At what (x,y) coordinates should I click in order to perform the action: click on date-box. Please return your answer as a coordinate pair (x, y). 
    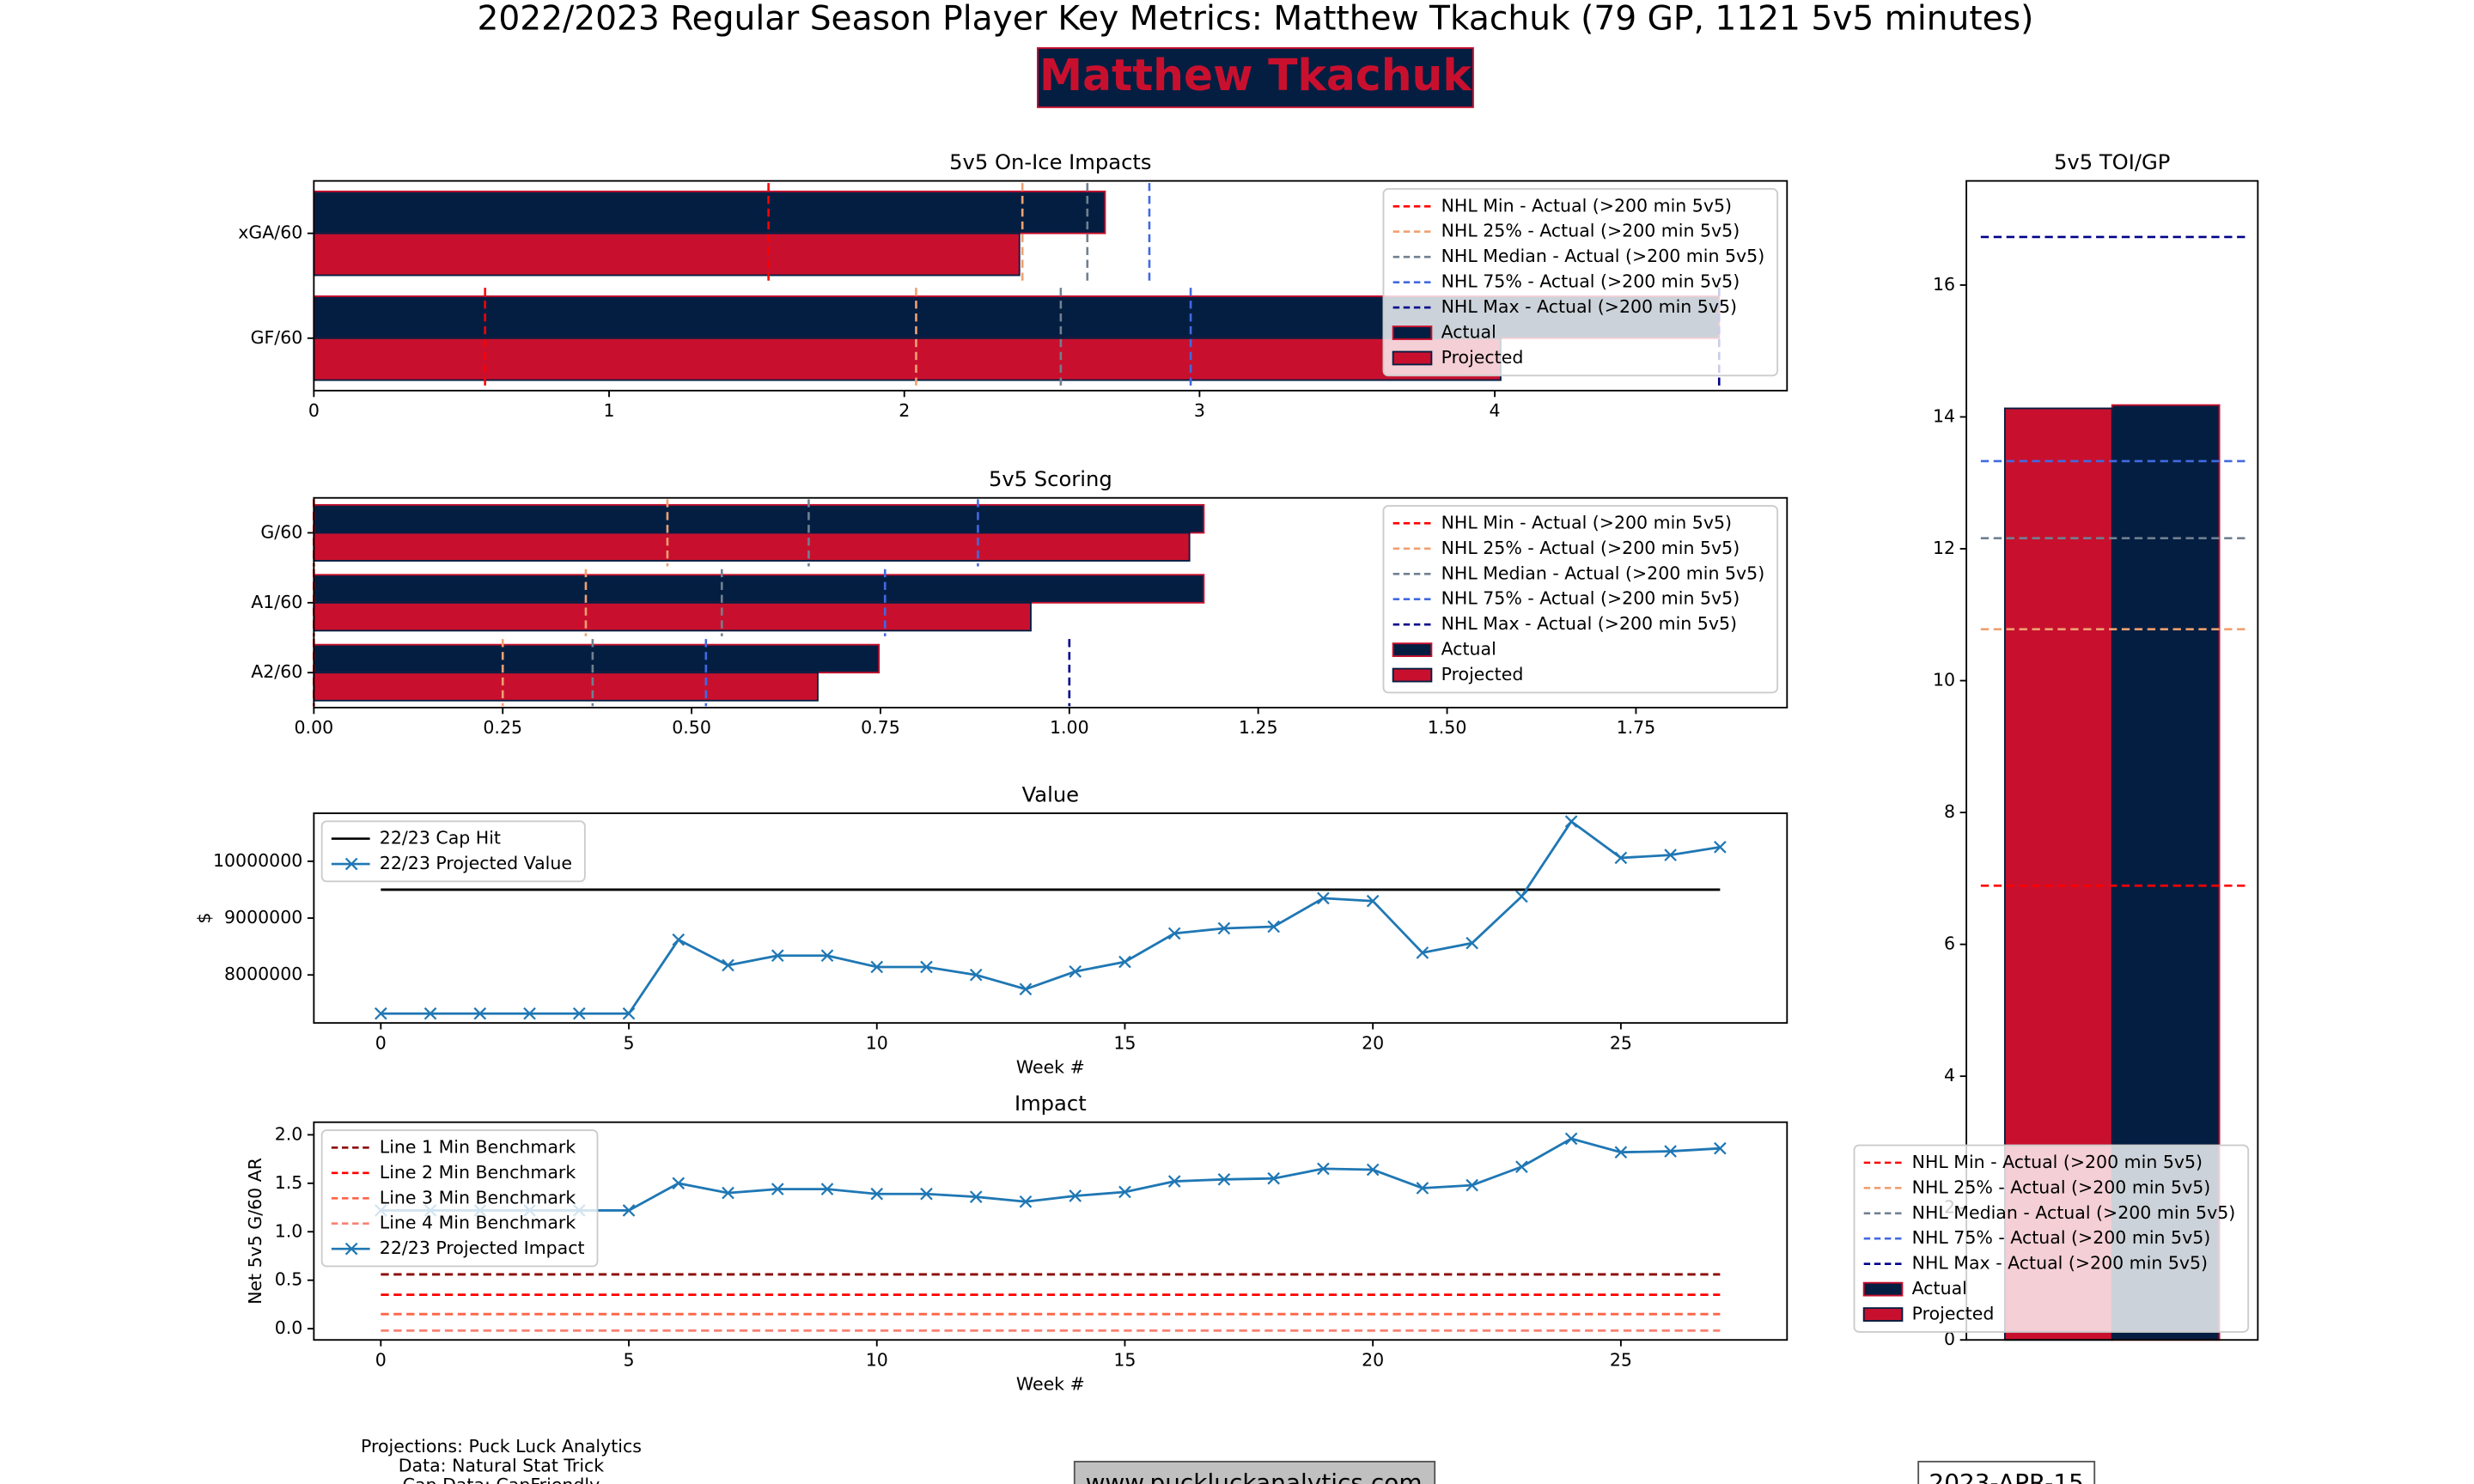
    Looking at the image, I should click on (2006, 1472).